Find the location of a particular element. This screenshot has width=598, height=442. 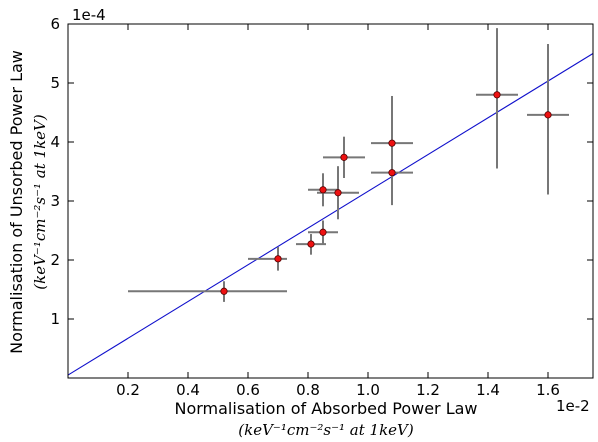

x-exponent-label: 1e-2 is located at coordinates (573, 406).